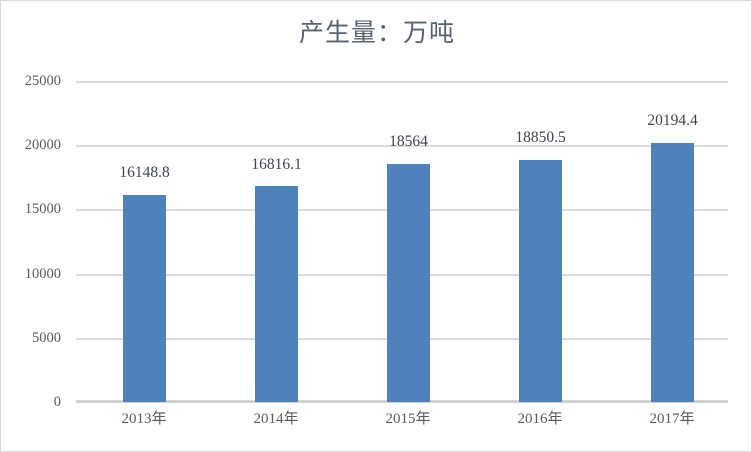 The width and height of the screenshot is (752, 452). What do you see at coordinates (540, 419) in the screenshot?
I see `x-tick-label-2016: 2016年` at bounding box center [540, 419].